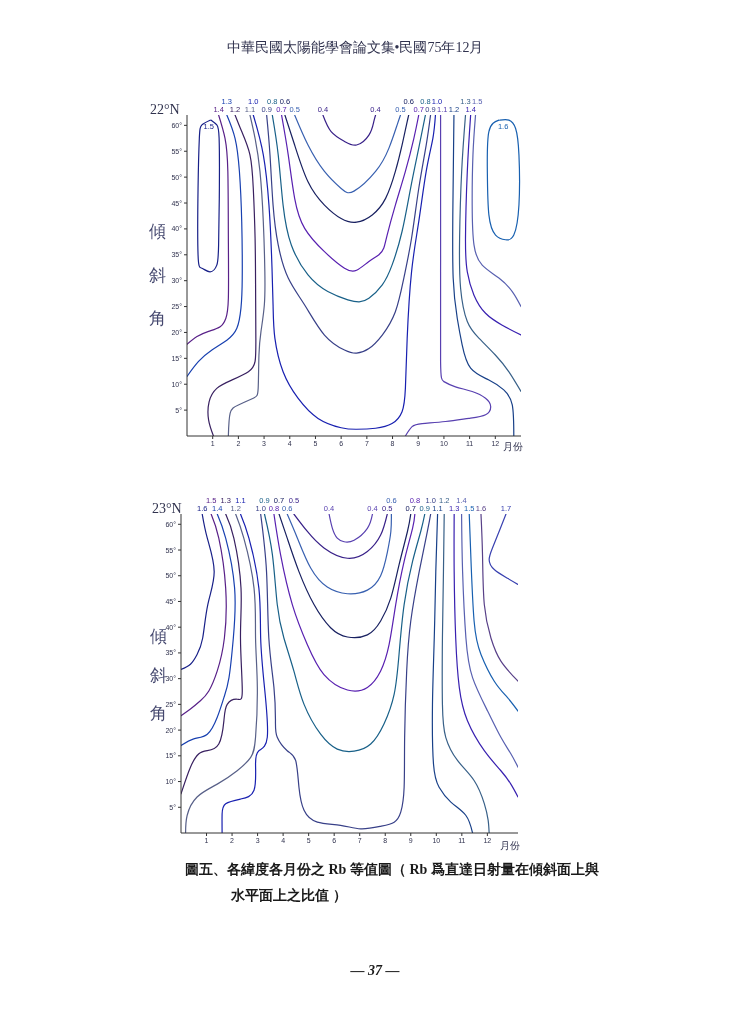  I want to click on text: 圖五、各緯度各月份之 Rb 等值圖（ Rb 爲直達日射量在傾斜面上與水平面上之比值 ）, so click(392, 883).